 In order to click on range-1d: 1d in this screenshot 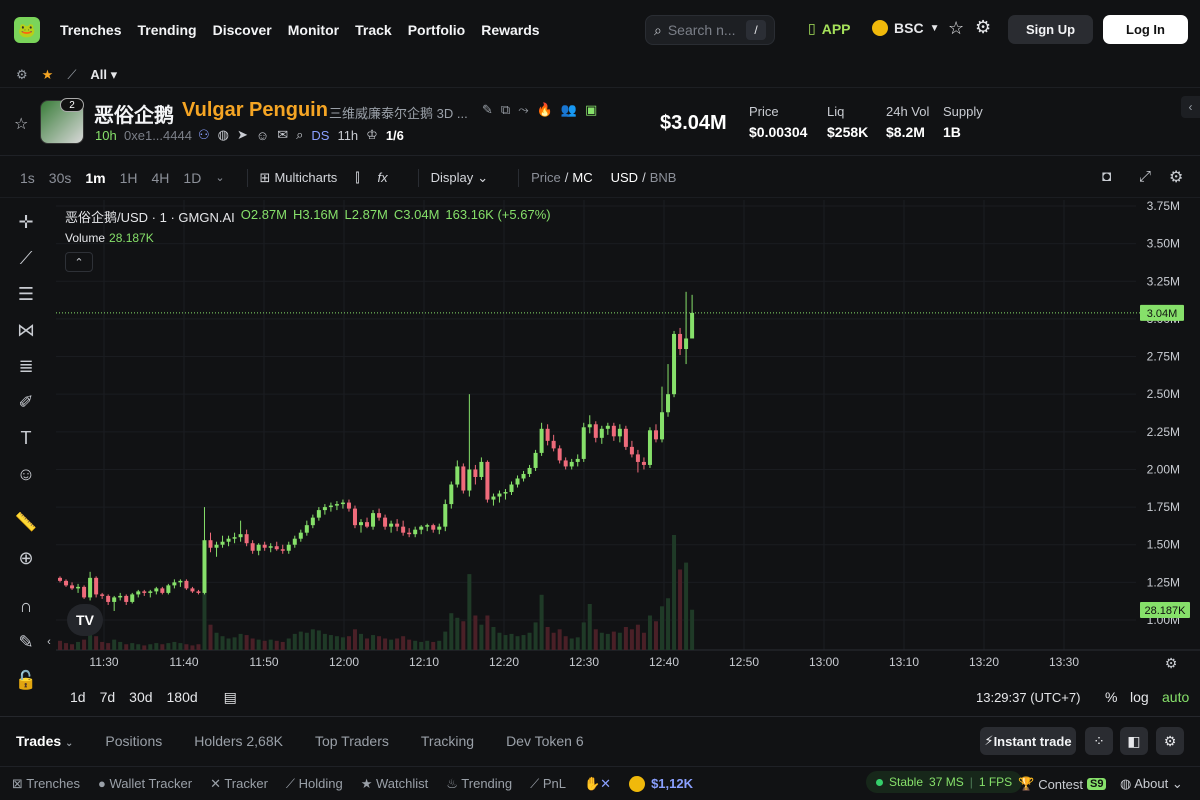, I will do `click(78, 697)`.